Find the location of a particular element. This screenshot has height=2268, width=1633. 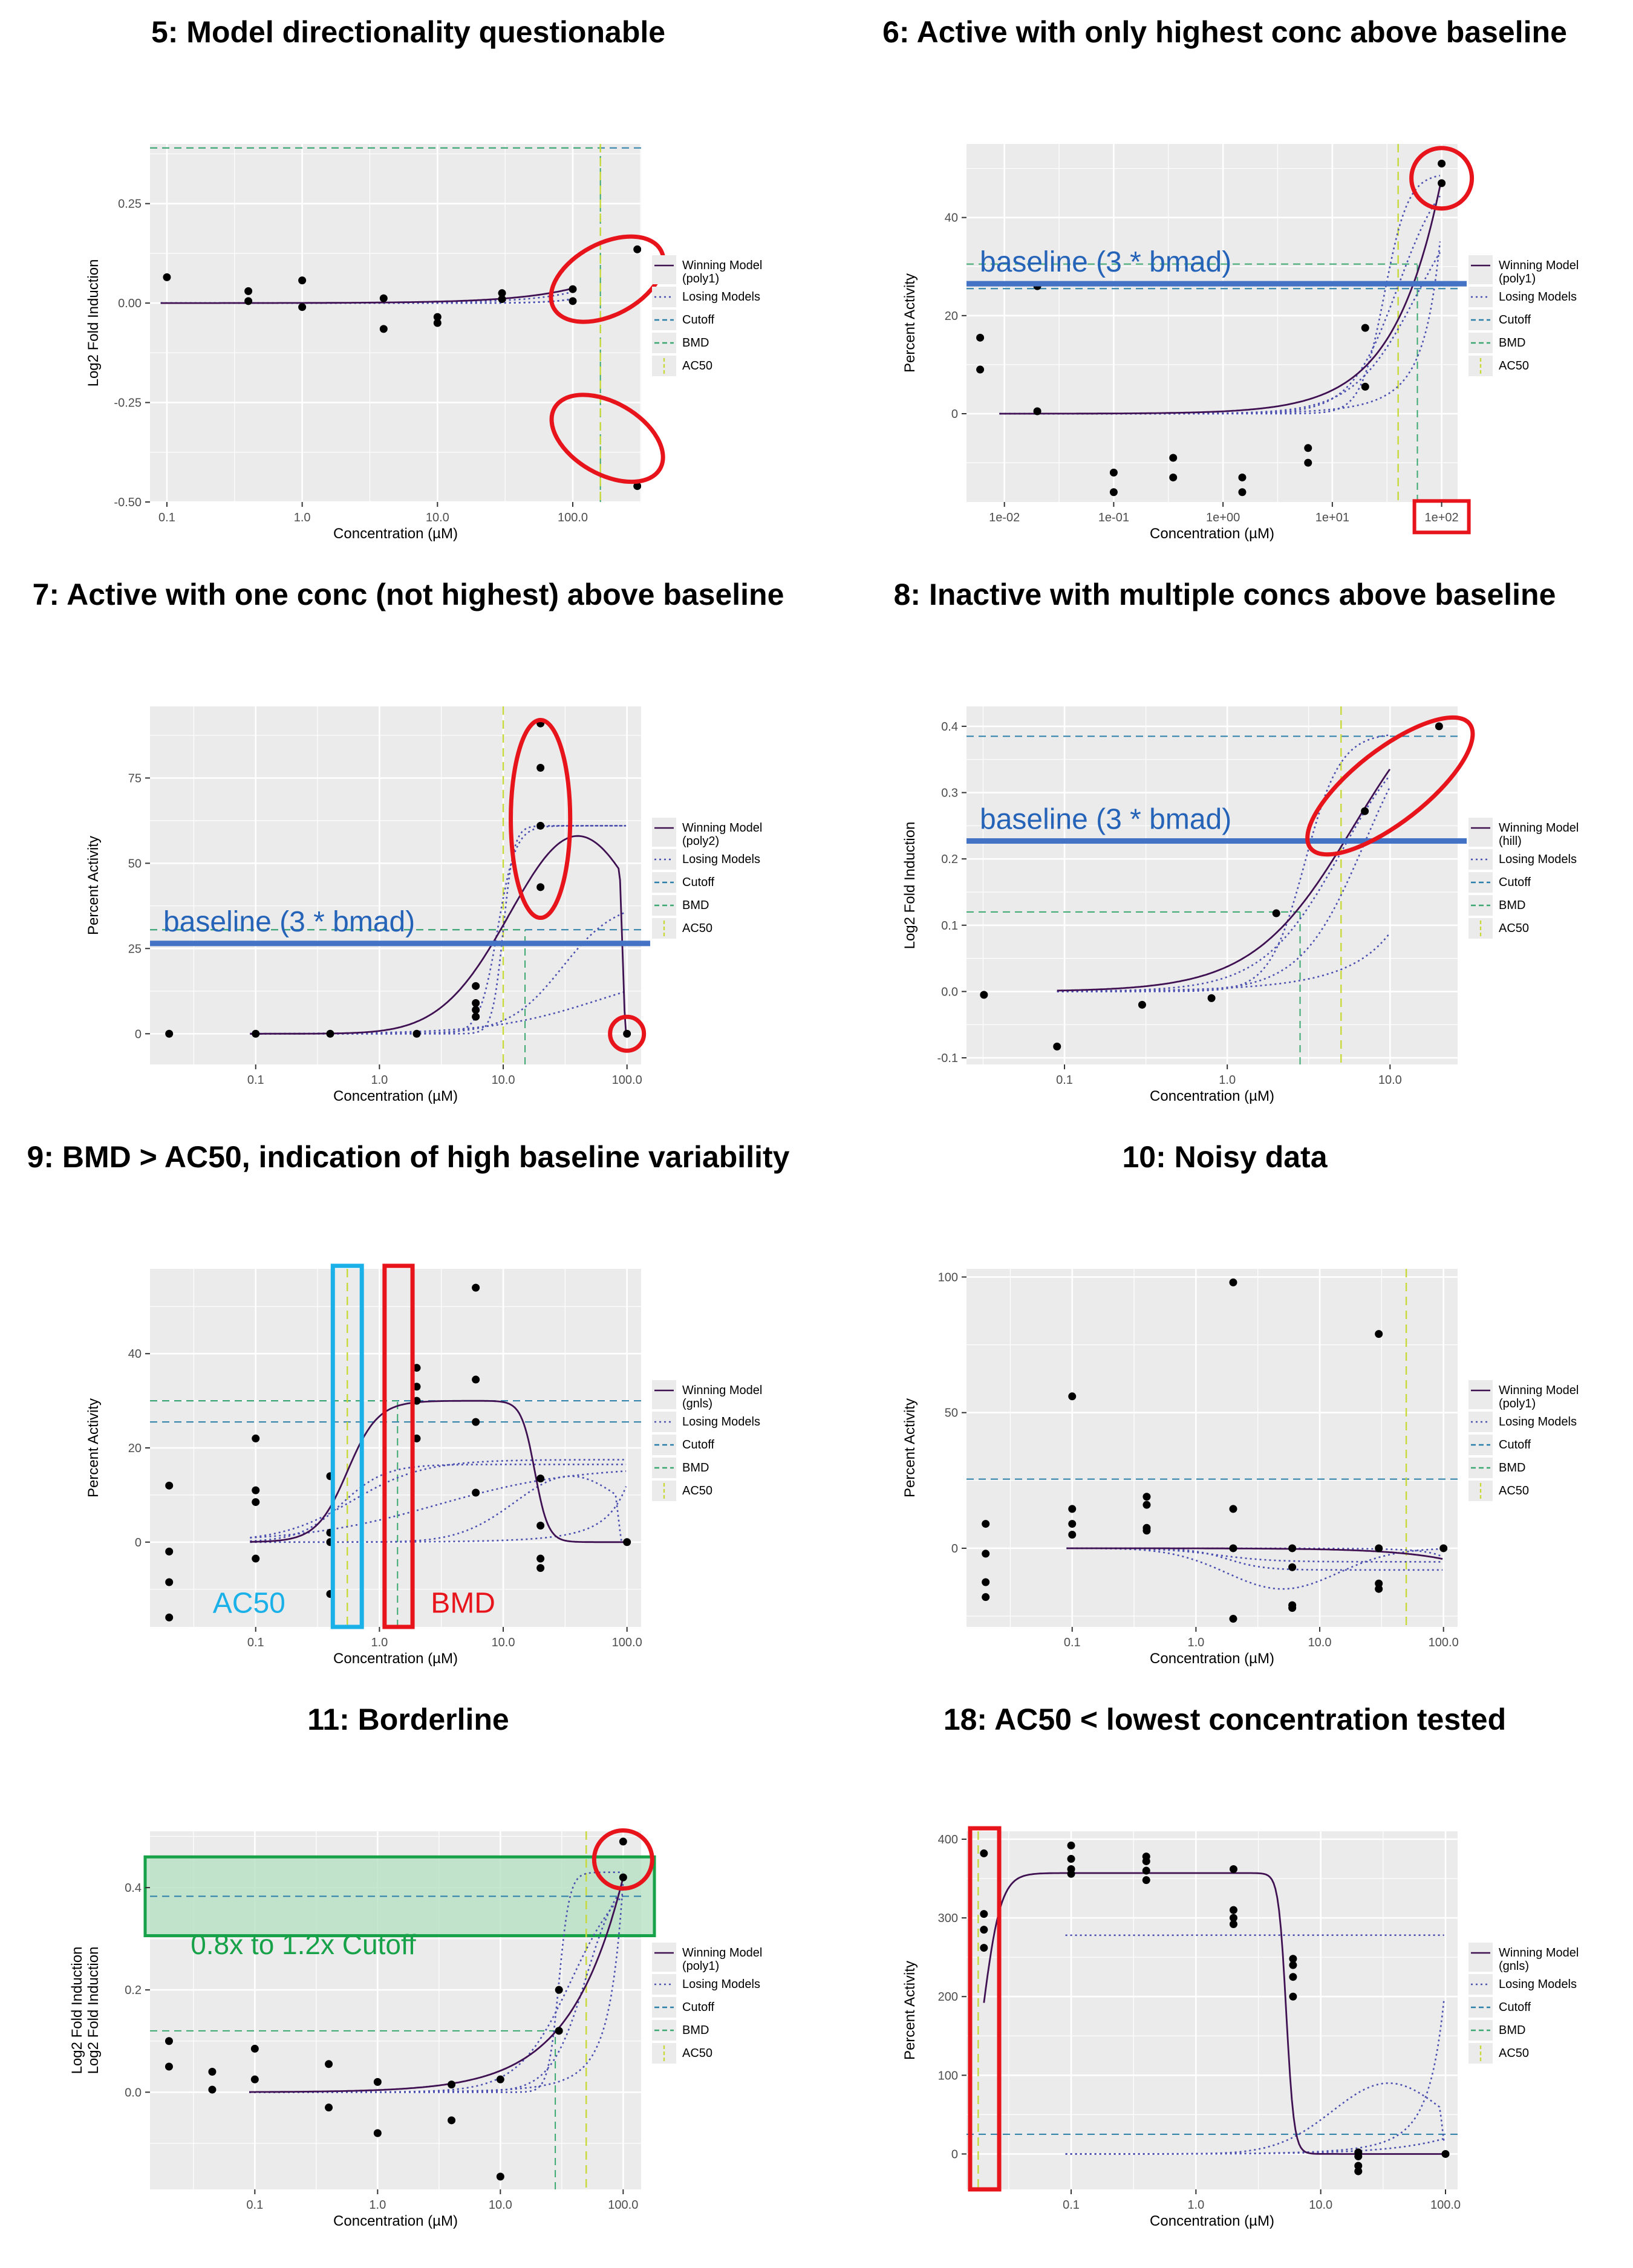

x-tick-label: 10.0 is located at coordinates (500, 2205).